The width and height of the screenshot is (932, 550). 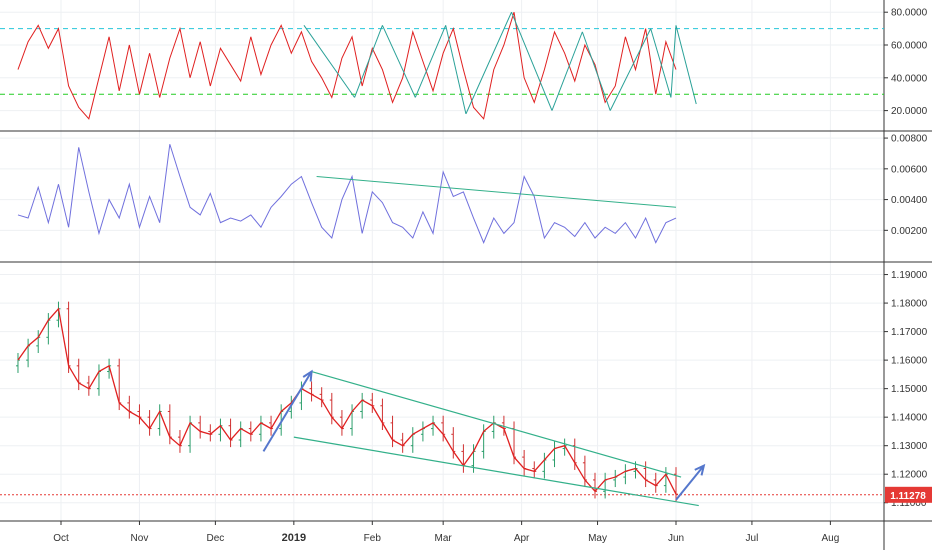 I want to click on oscillator-y-axis: 80.0000 60.0000 40.0000 20.0000, so click(x=906, y=62).